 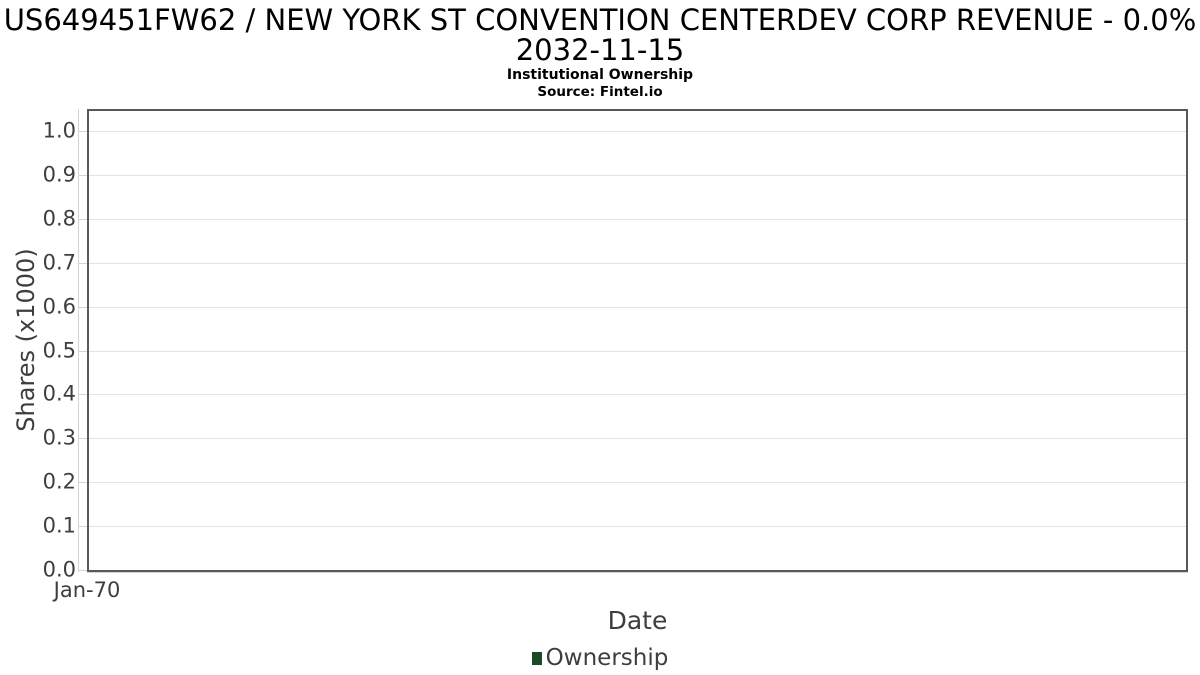 What do you see at coordinates (59, 393) in the screenshot?
I see `y-tick-label-0.4: 0.4` at bounding box center [59, 393].